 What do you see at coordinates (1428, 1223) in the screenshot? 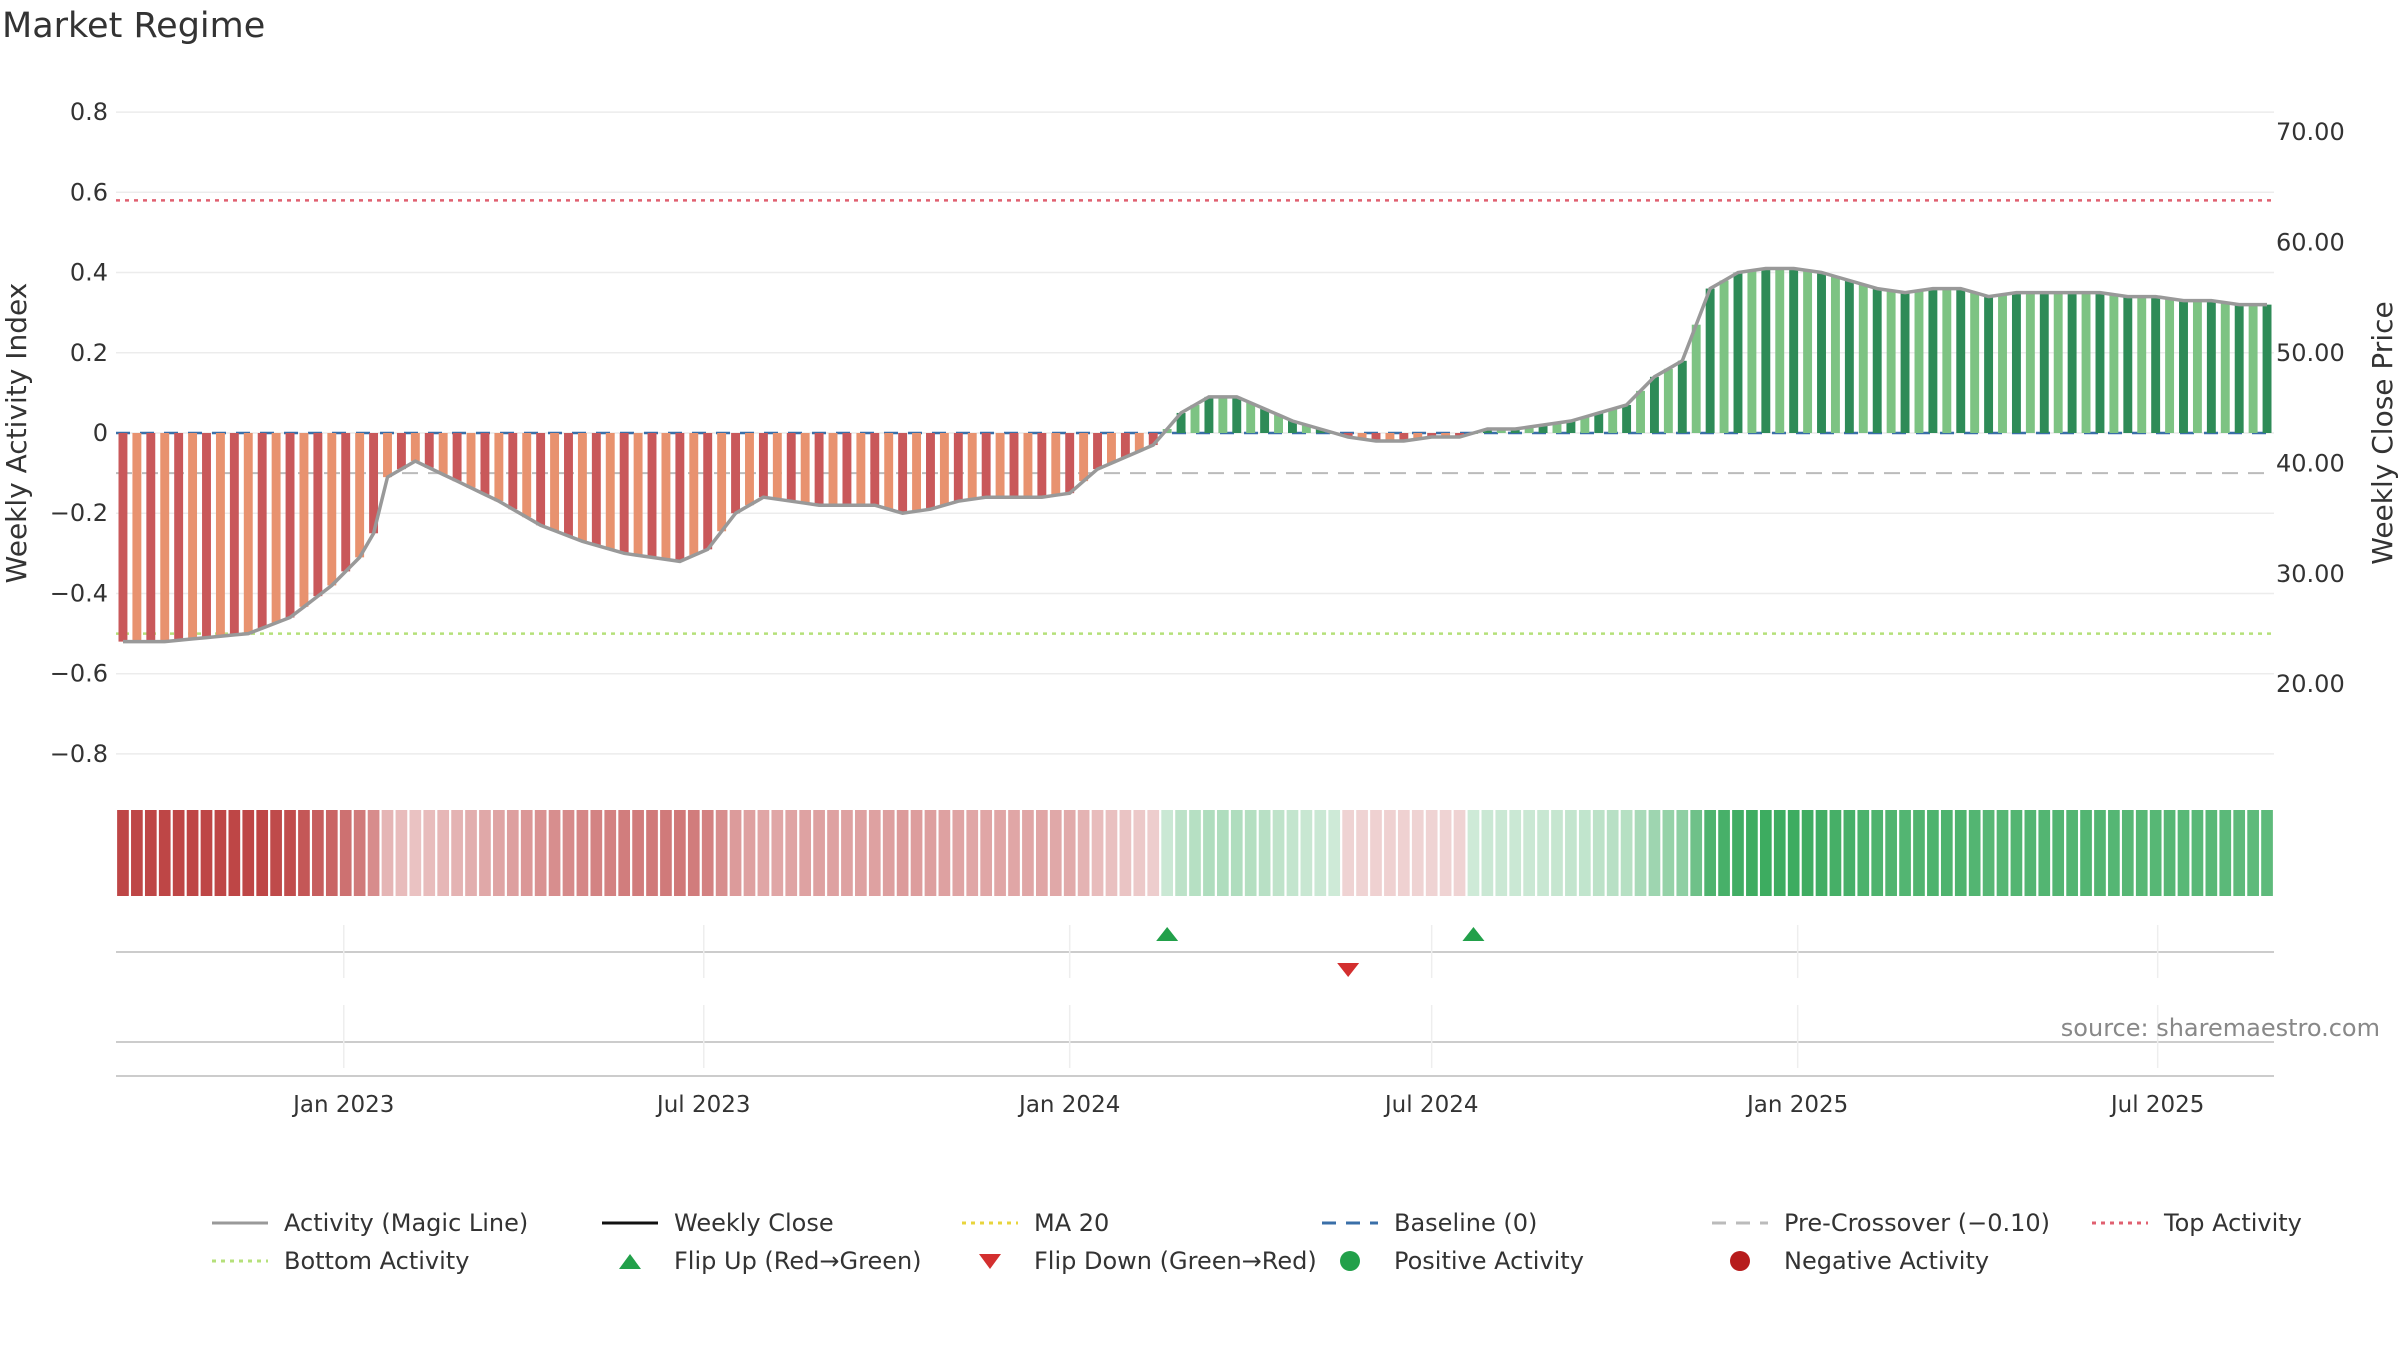
I see `legend-item: Baseline (0)` at bounding box center [1428, 1223].